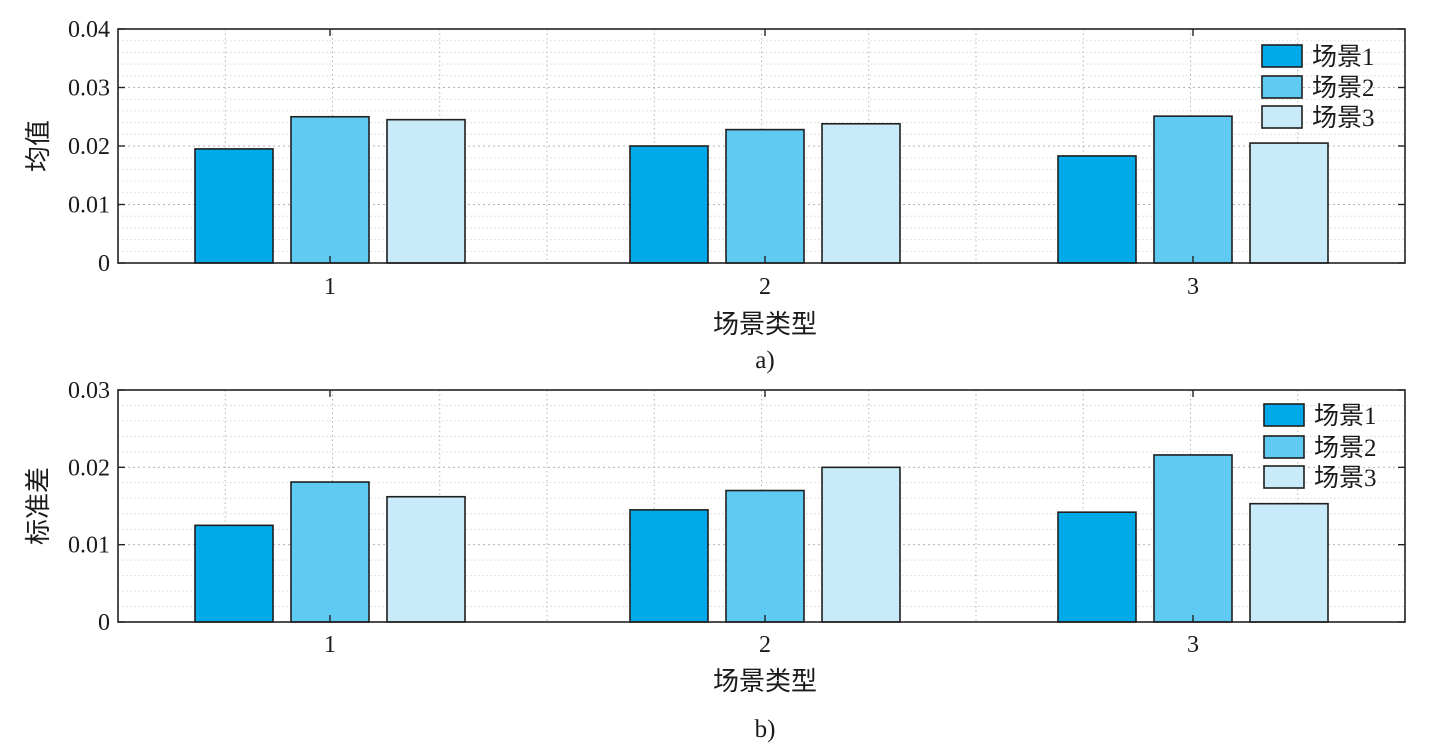 Image resolution: width=1430 pixels, height=751 pixels. What do you see at coordinates (38, 146) in the screenshot?
I see `y-axis-title: 均值` at bounding box center [38, 146].